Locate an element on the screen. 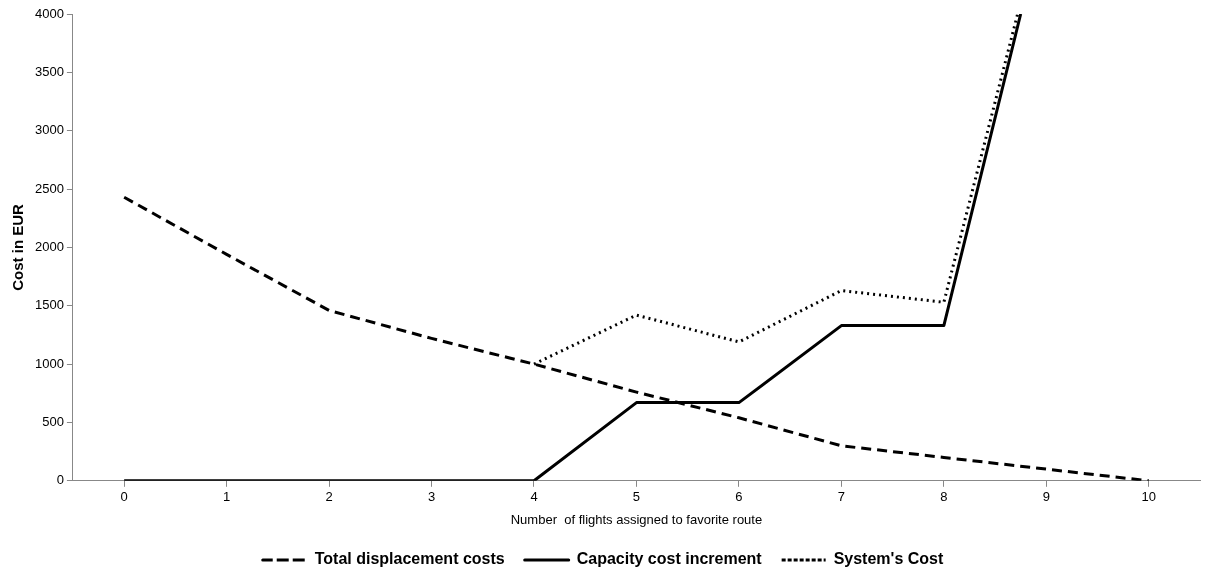  x-tick-label: 2 is located at coordinates (329, 497).